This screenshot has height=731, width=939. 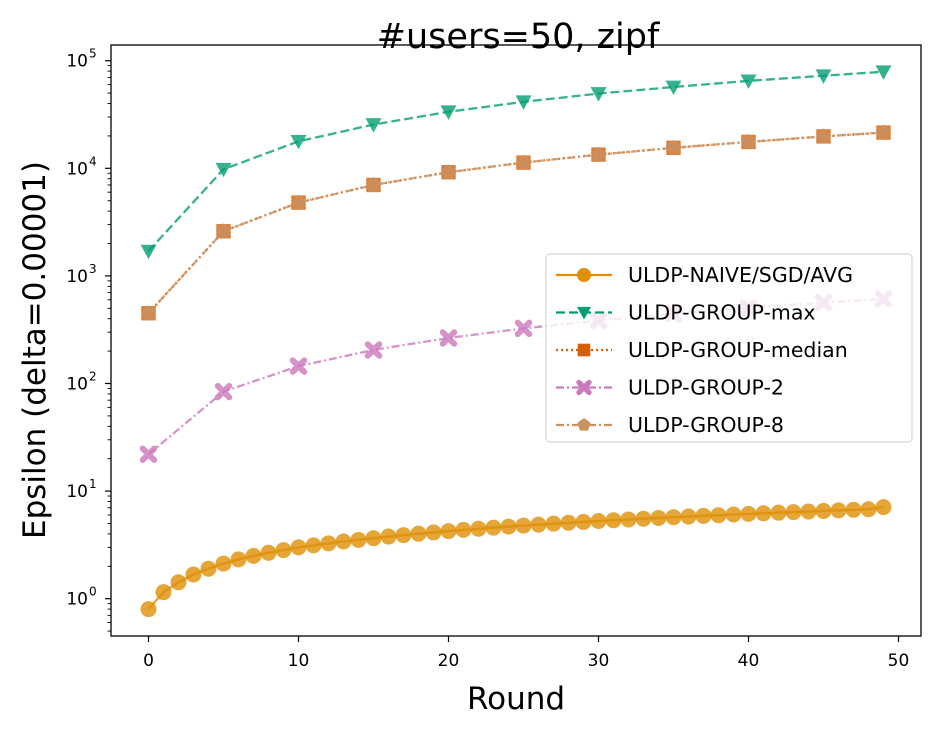 What do you see at coordinates (670, 388) in the screenshot?
I see `legend-entry: ULDP-GROUP-2` at bounding box center [670, 388].